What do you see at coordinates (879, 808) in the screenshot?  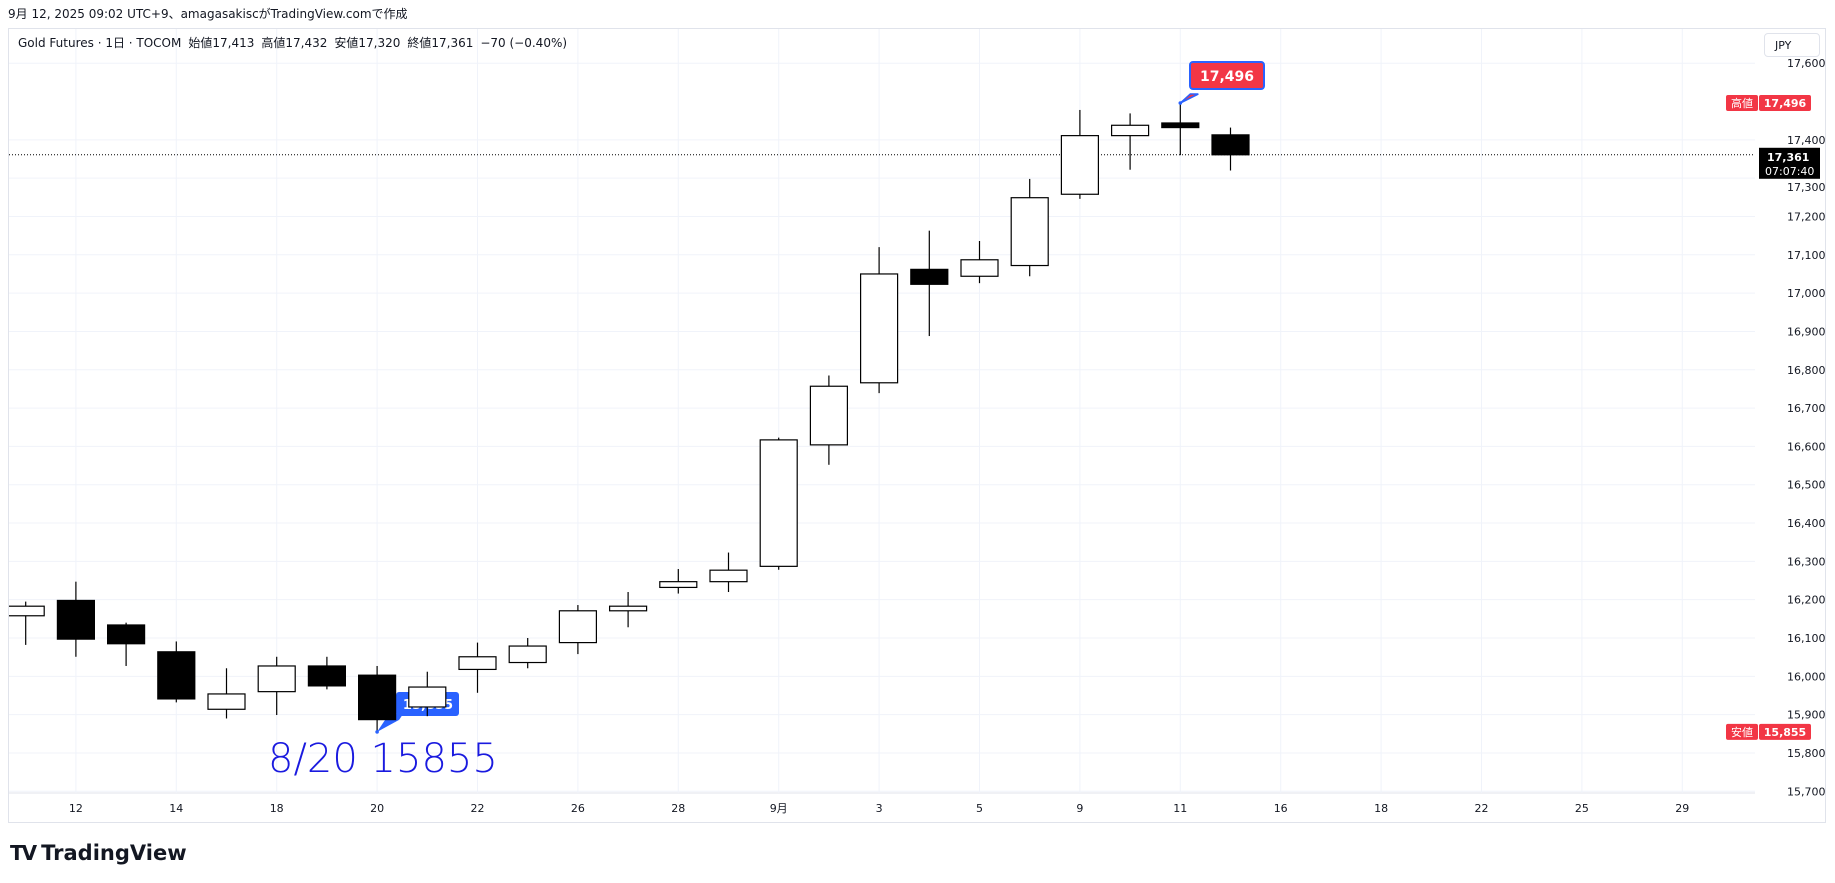 I see `time-tick-label: 3` at bounding box center [879, 808].